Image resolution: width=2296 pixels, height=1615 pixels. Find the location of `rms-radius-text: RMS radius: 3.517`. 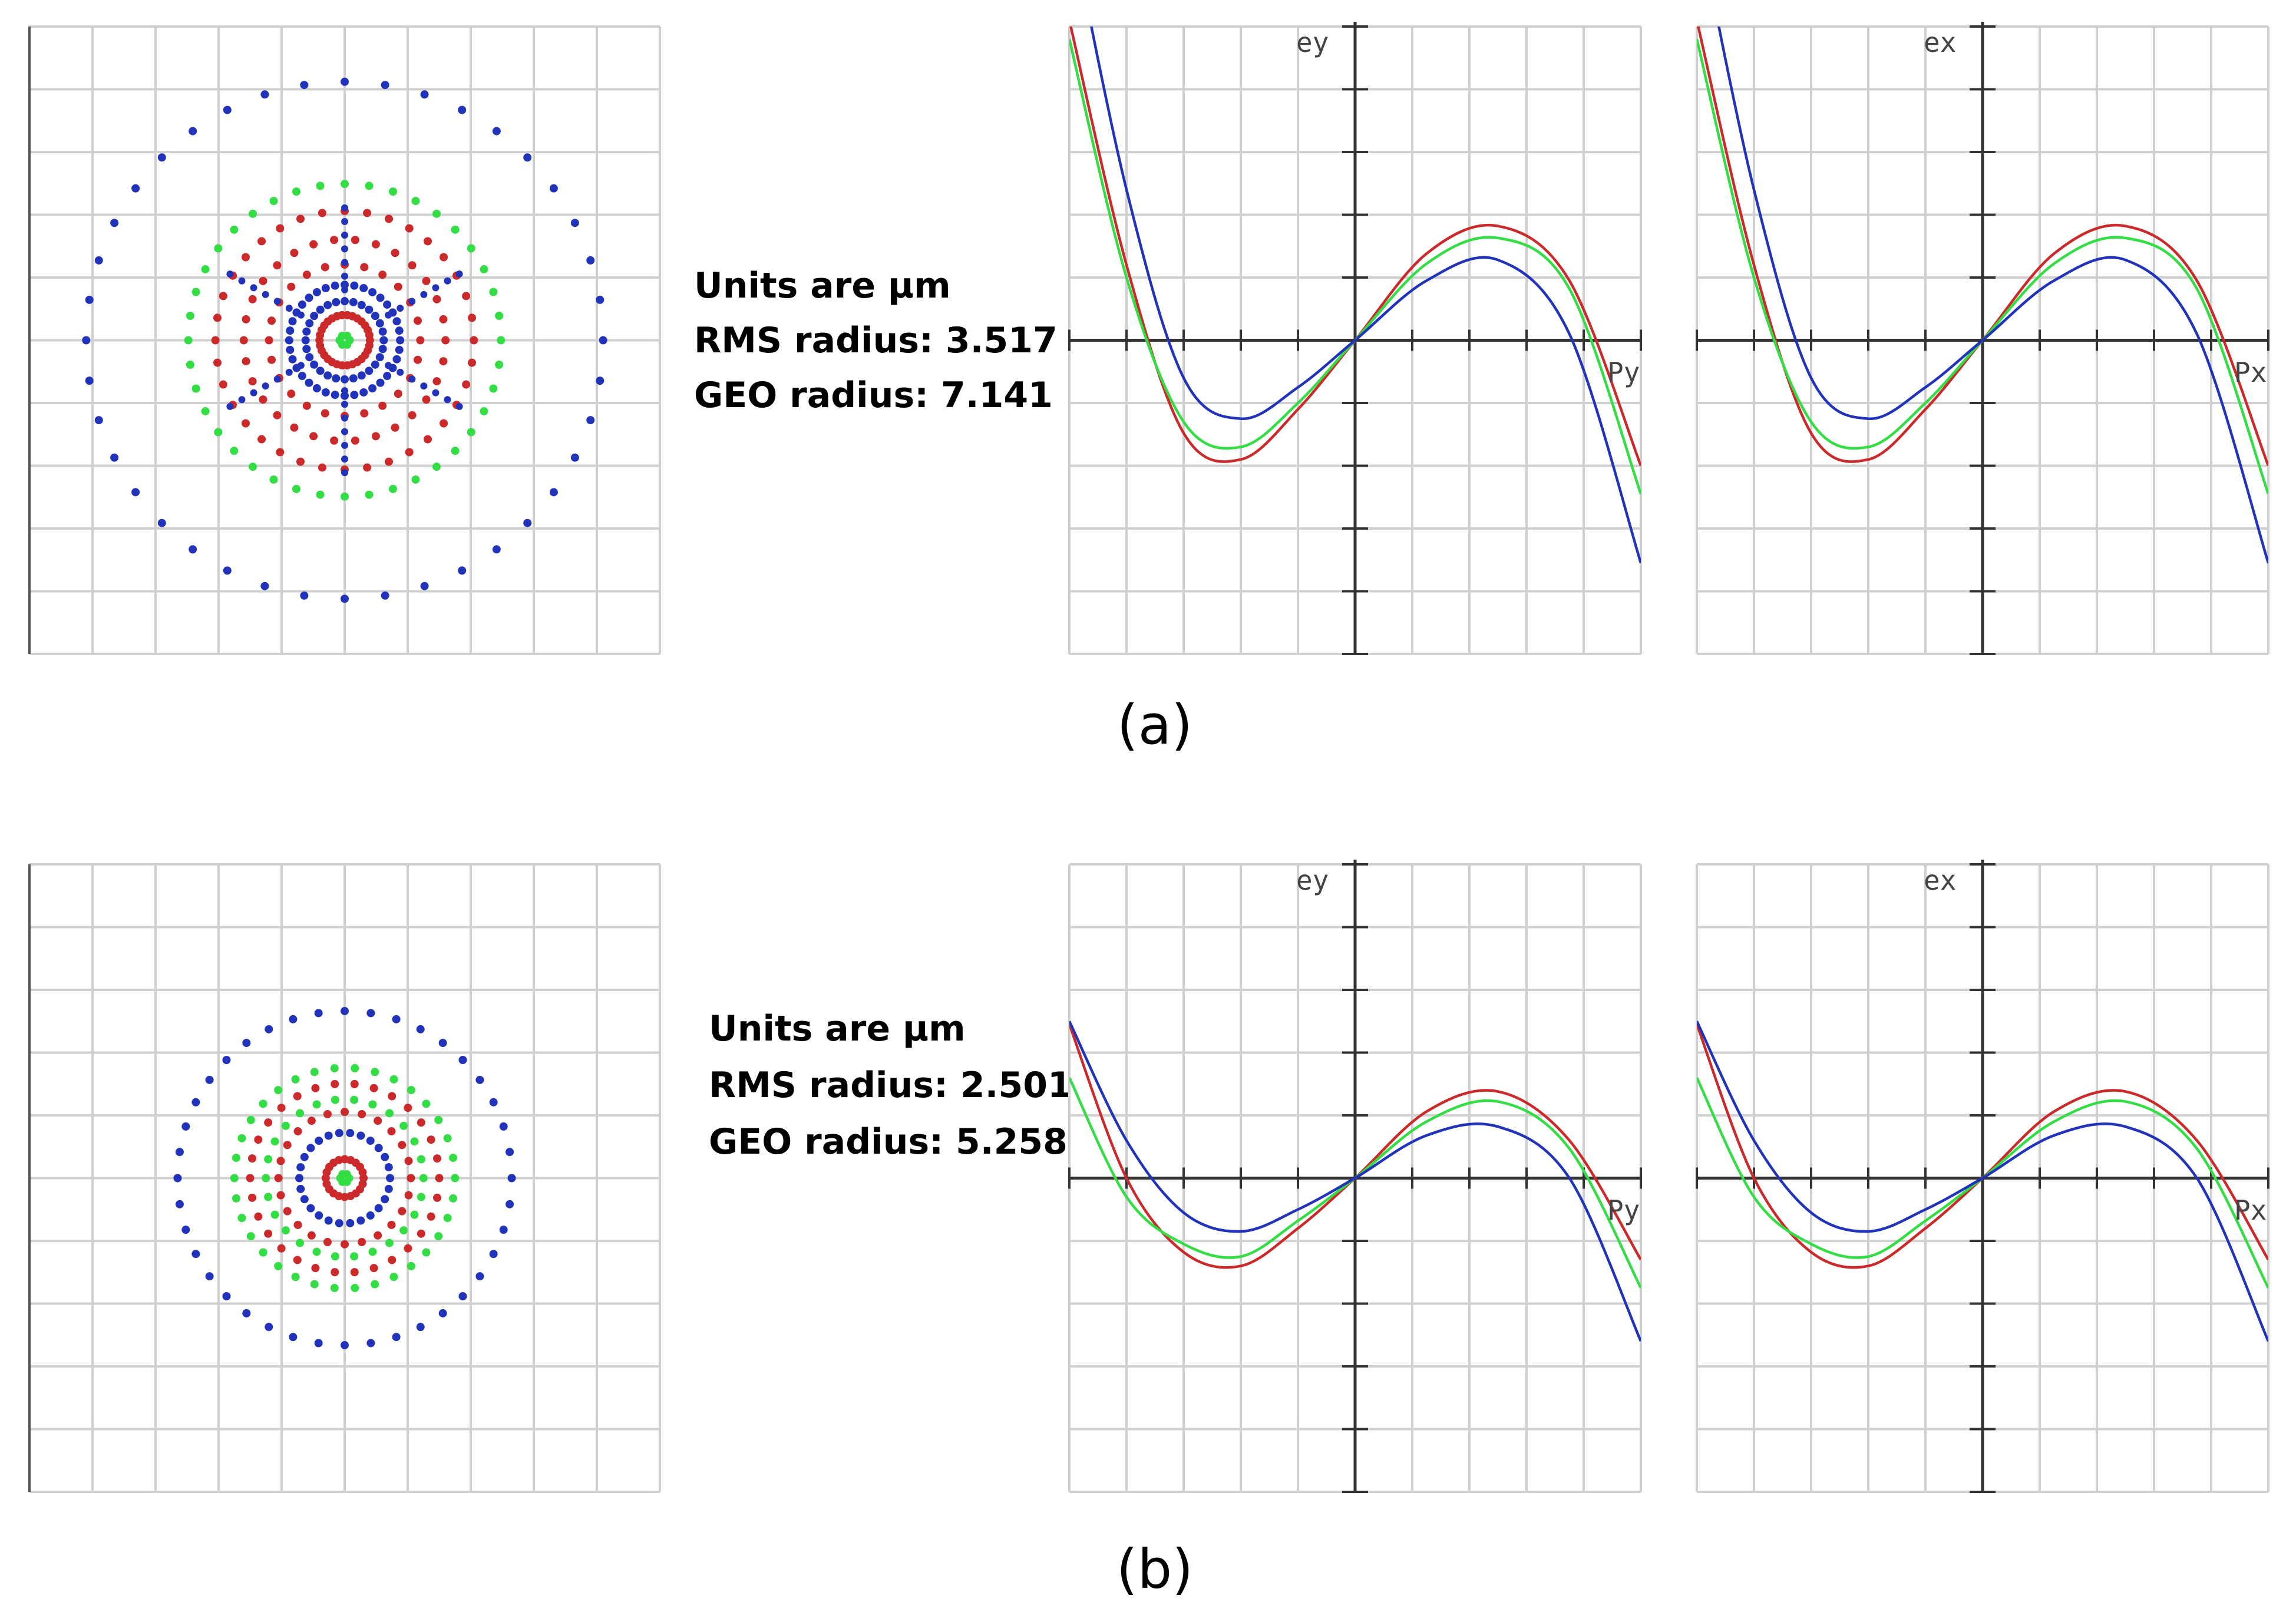

rms-radius-text: RMS radius: 3.517 is located at coordinates (876, 340).